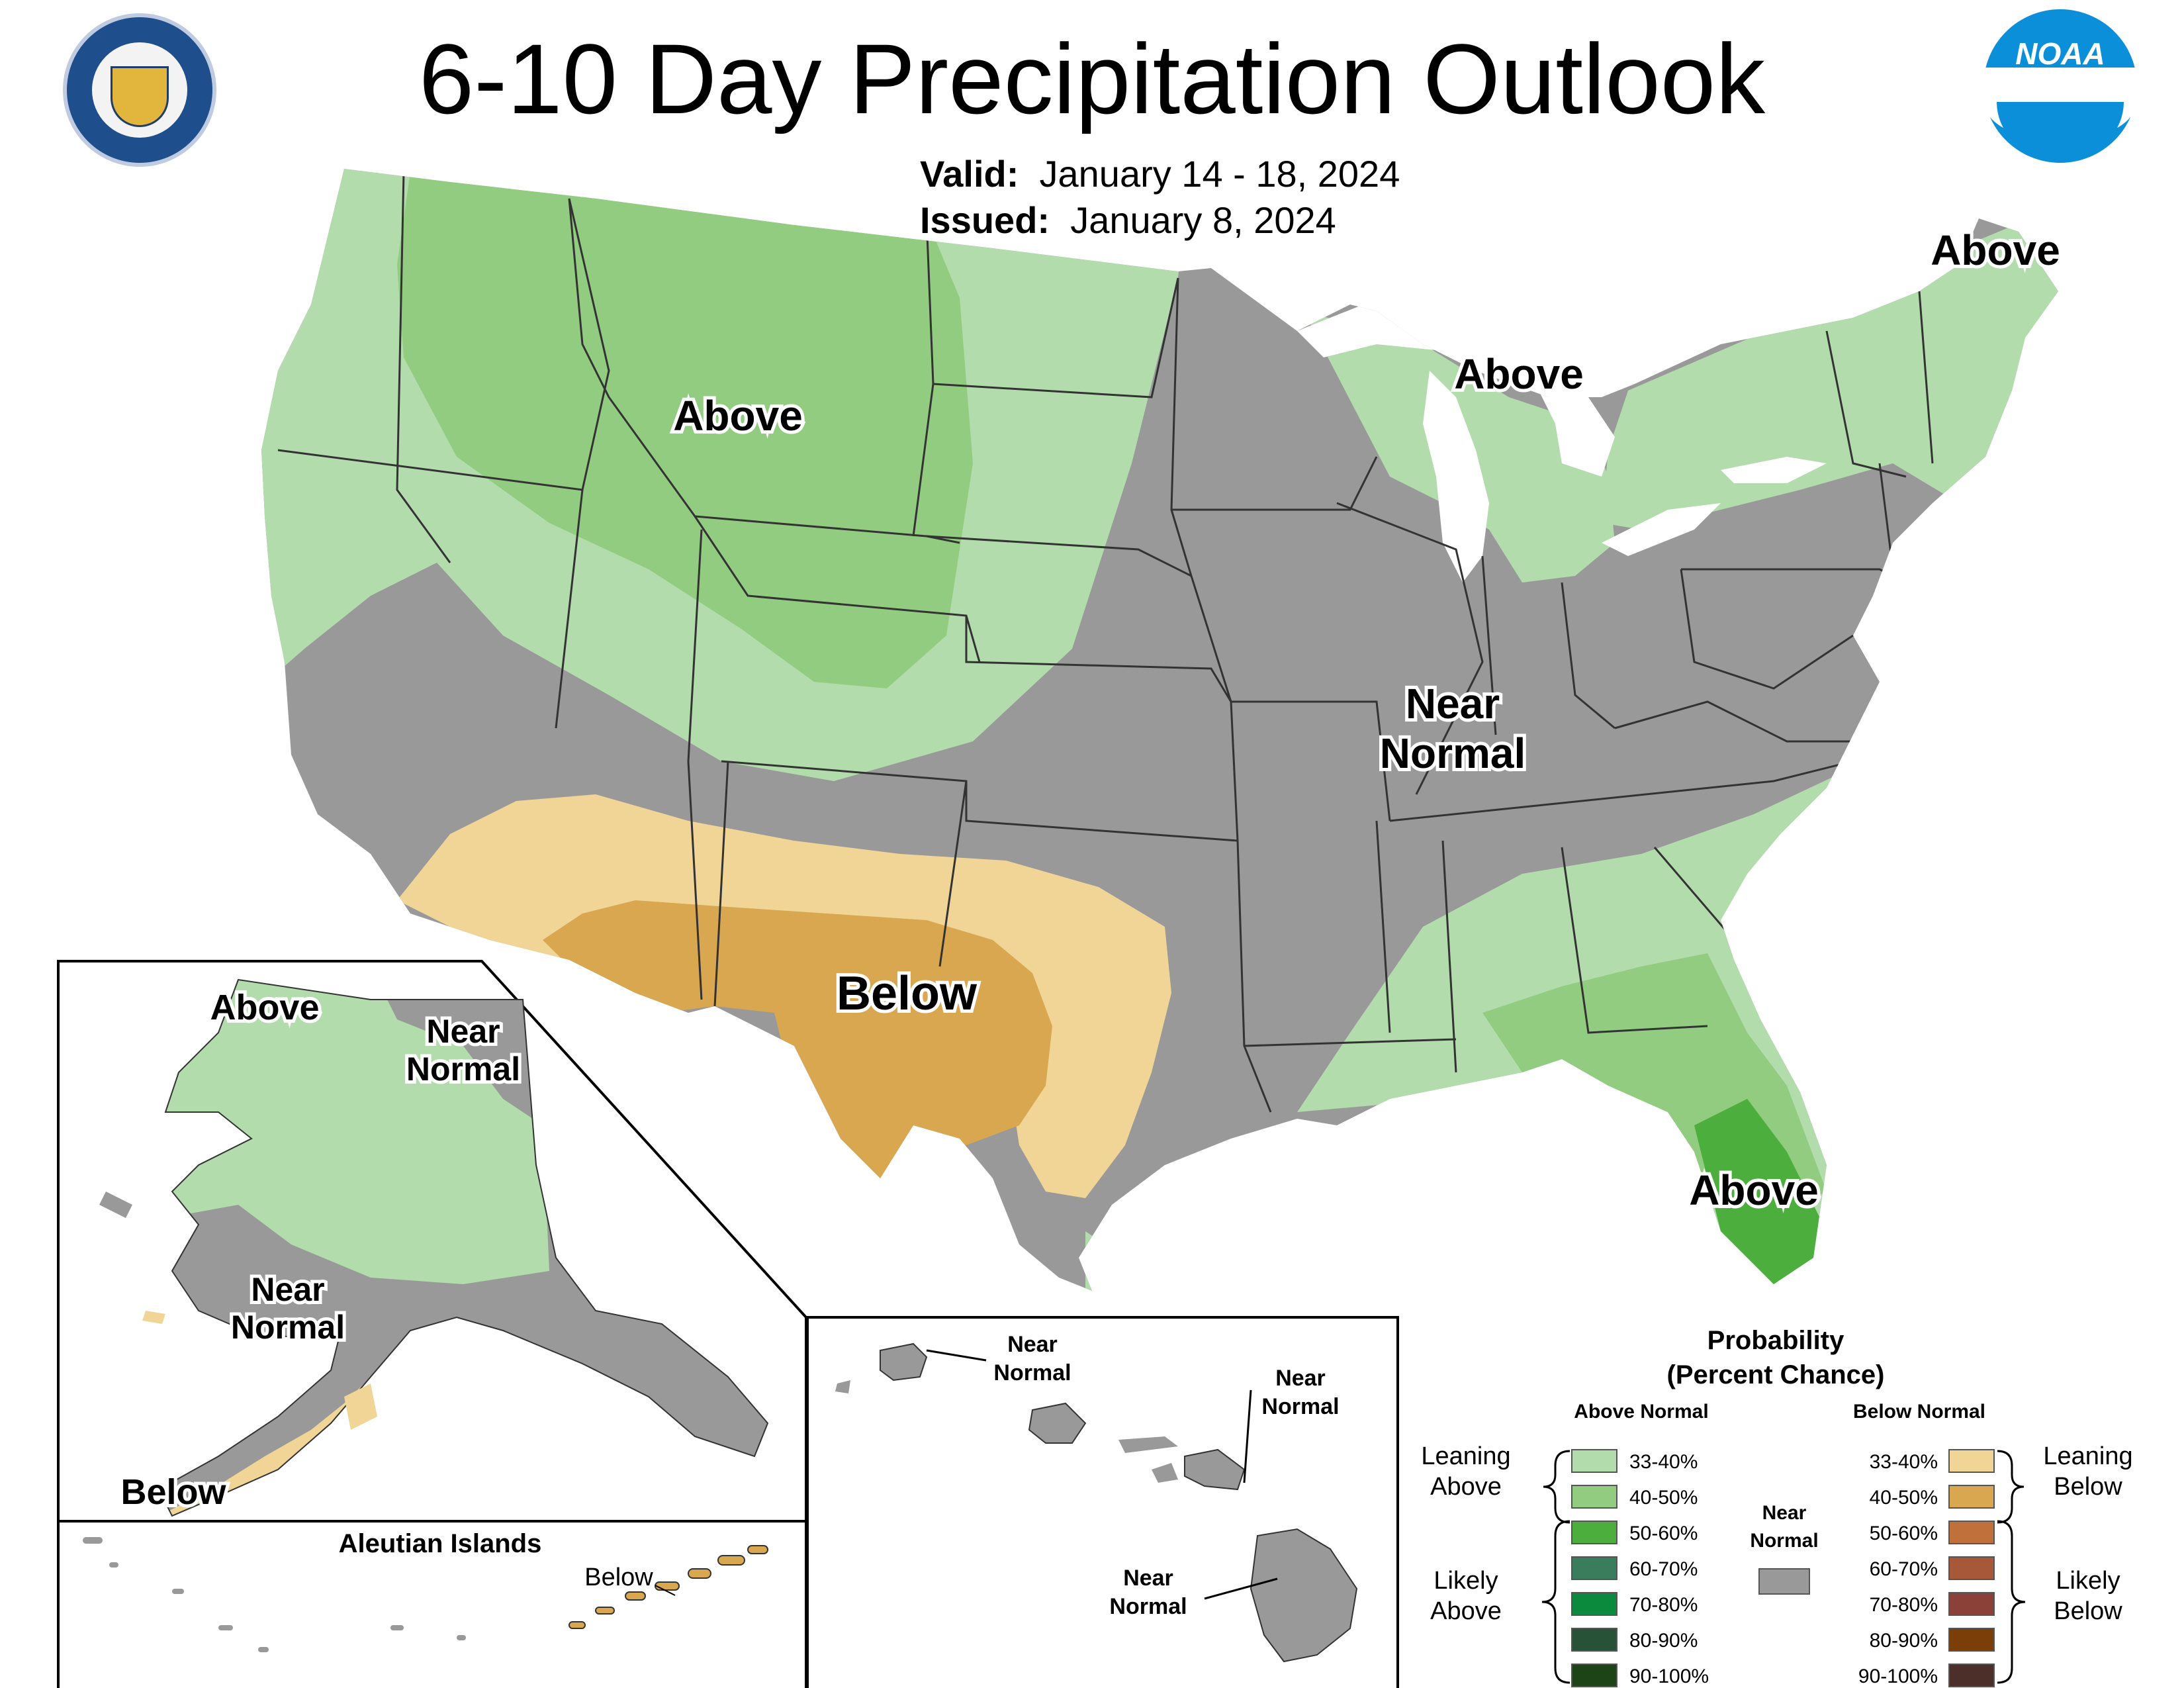 This screenshot has height=1688, width=2184. What do you see at coordinates (287, 1289) in the screenshot?
I see `ak-sw-near-label-line1: Near` at bounding box center [287, 1289].